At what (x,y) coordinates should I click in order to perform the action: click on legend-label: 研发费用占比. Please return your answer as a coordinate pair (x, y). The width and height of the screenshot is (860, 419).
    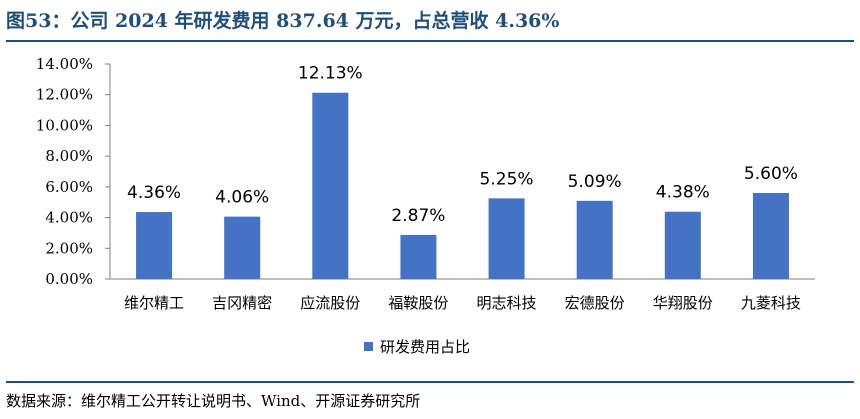
    Looking at the image, I should click on (425, 347).